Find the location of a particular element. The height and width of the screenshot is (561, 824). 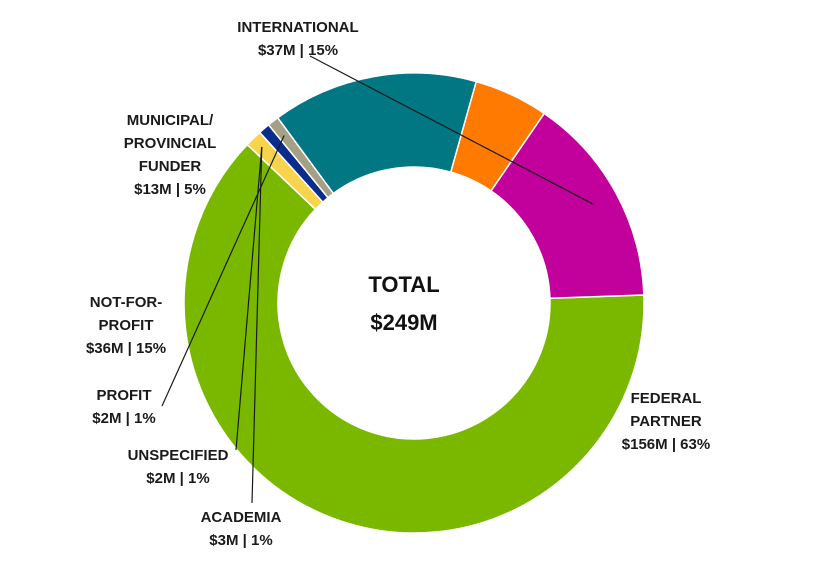

label-notforprofit-name-line: NOT-FOR- is located at coordinates (126, 302).